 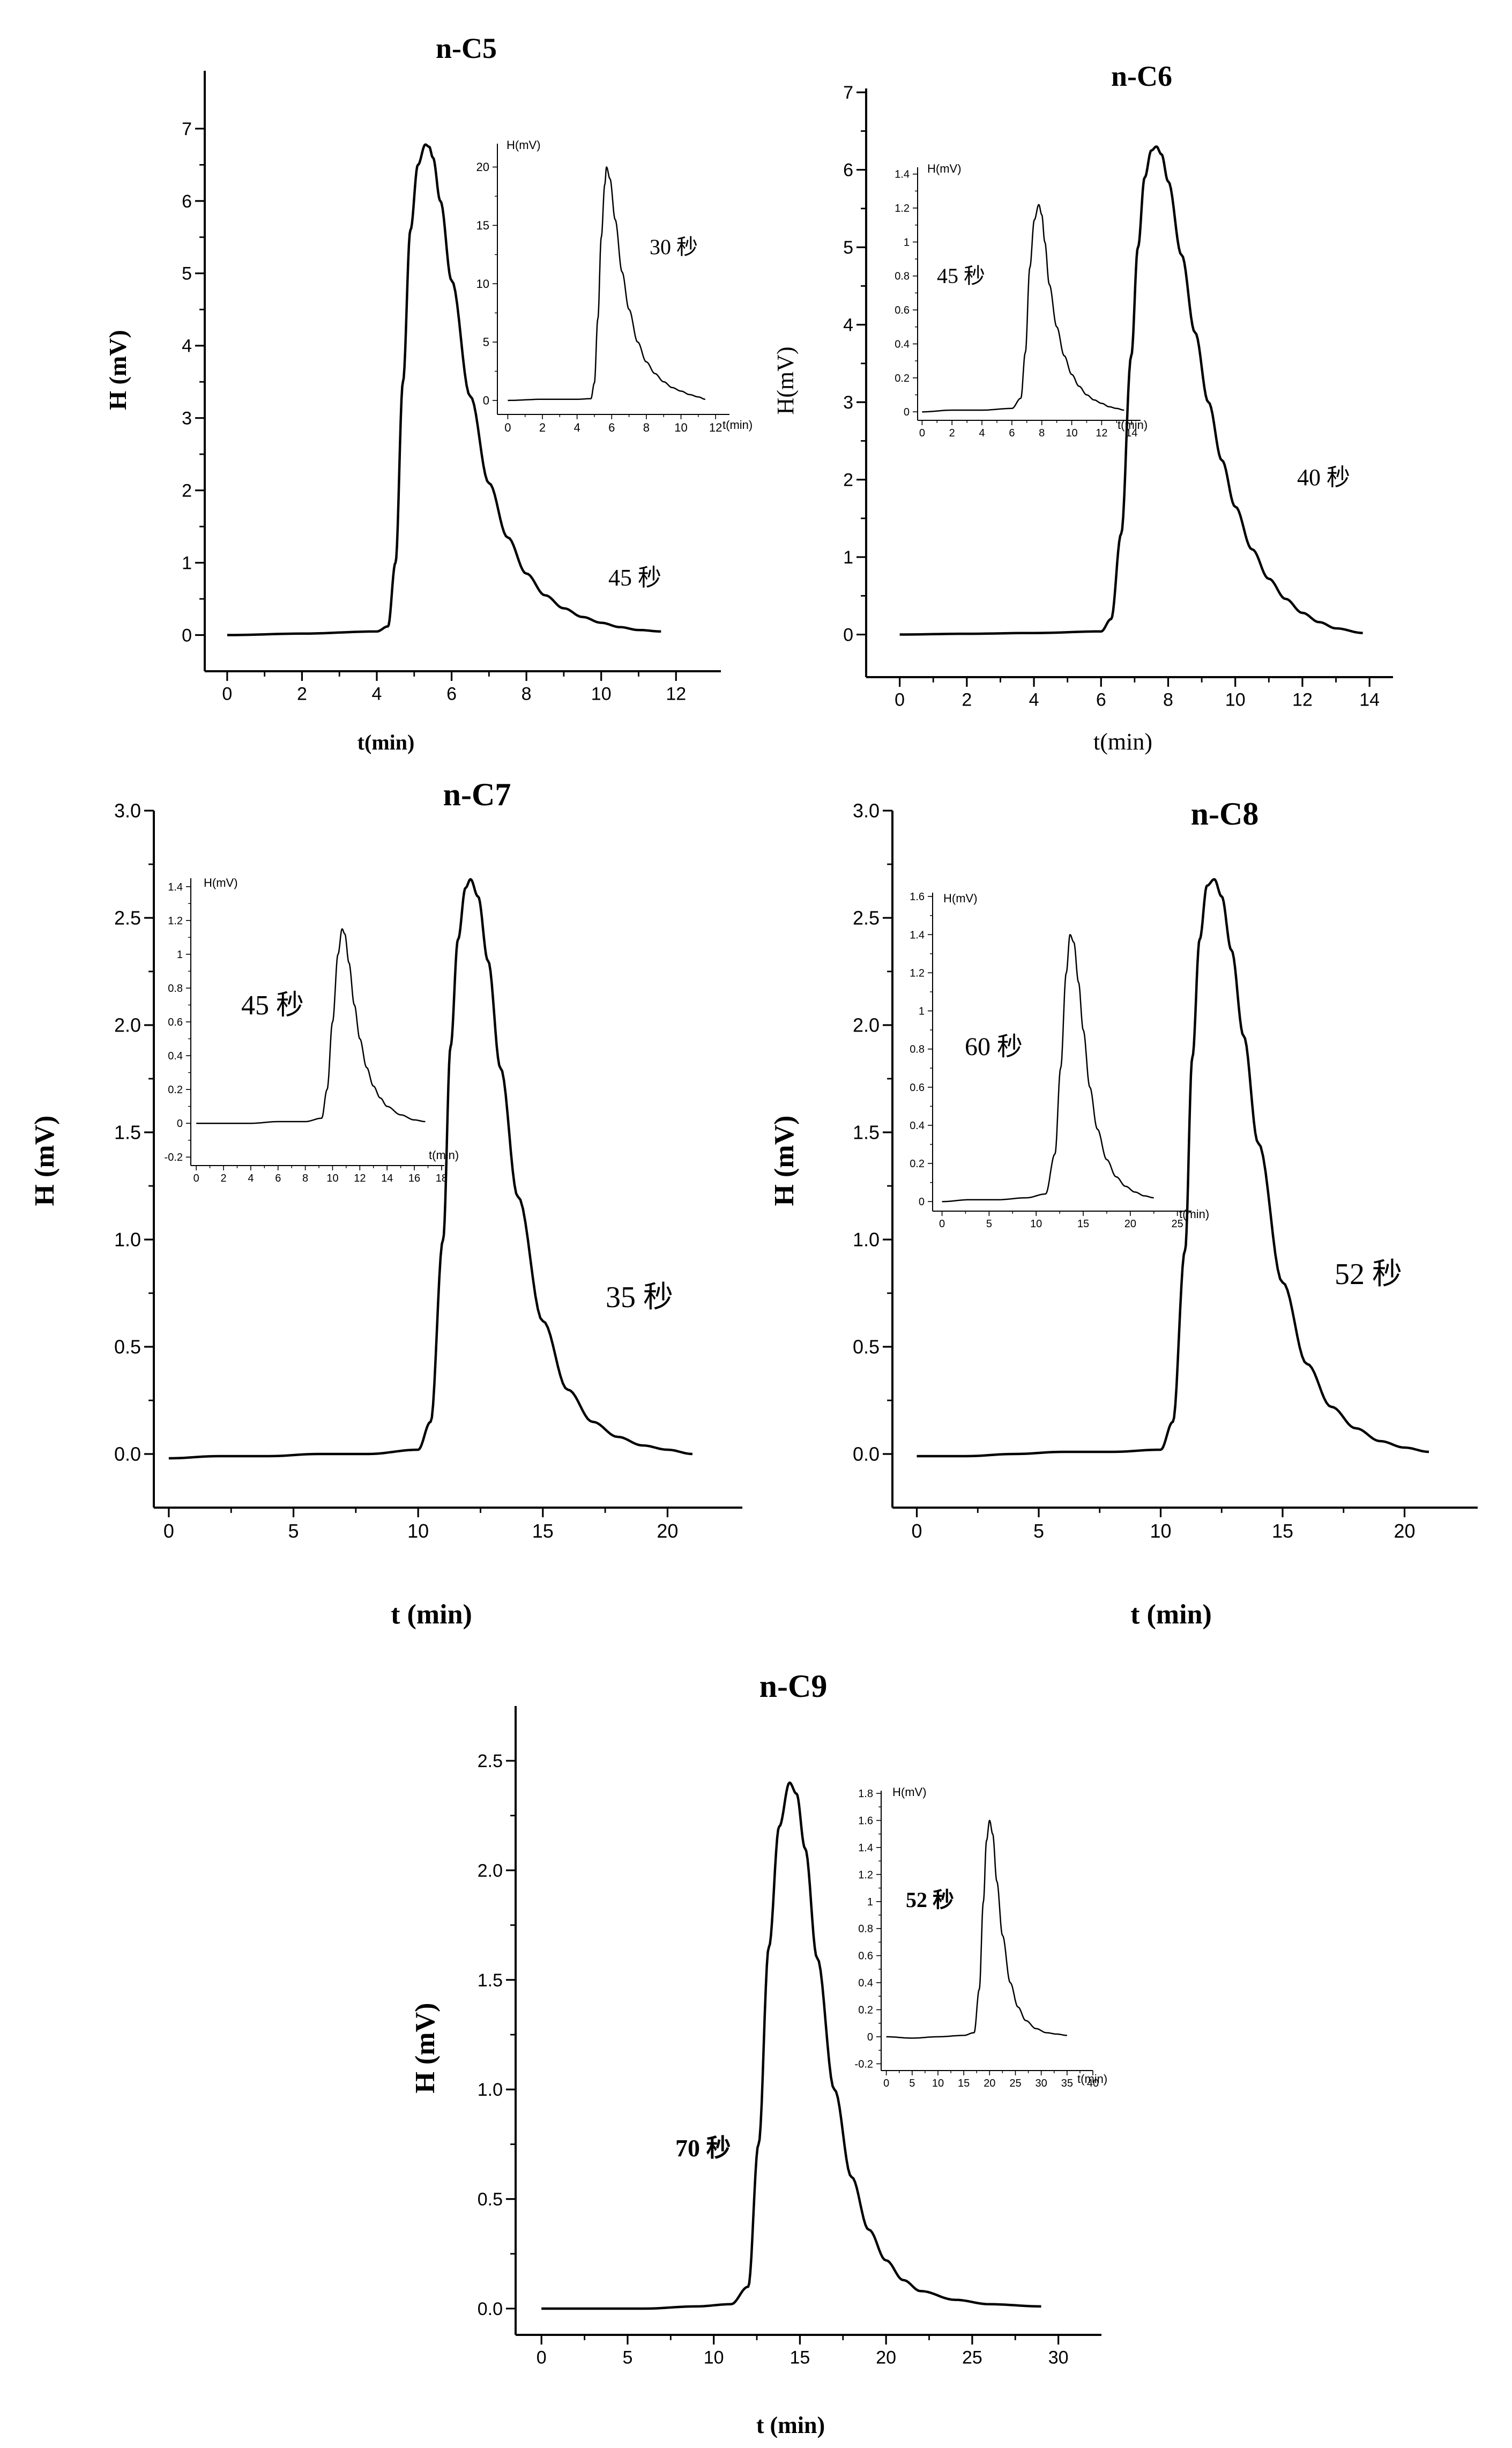 What do you see at coordinates (703, 2148) in the screenshot?
I see `duration-annotation: 70 秒` at bounding box center [703, 2148].